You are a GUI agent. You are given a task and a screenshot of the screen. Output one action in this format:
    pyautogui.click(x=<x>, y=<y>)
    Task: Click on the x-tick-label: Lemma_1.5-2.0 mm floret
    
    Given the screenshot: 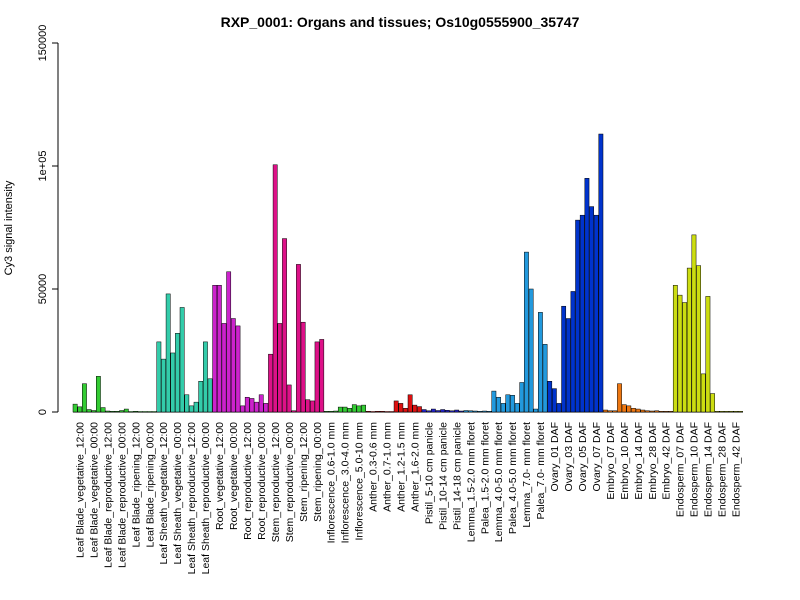 What is the action you would take?
    pyautogui.click(x=471, y=482)
    